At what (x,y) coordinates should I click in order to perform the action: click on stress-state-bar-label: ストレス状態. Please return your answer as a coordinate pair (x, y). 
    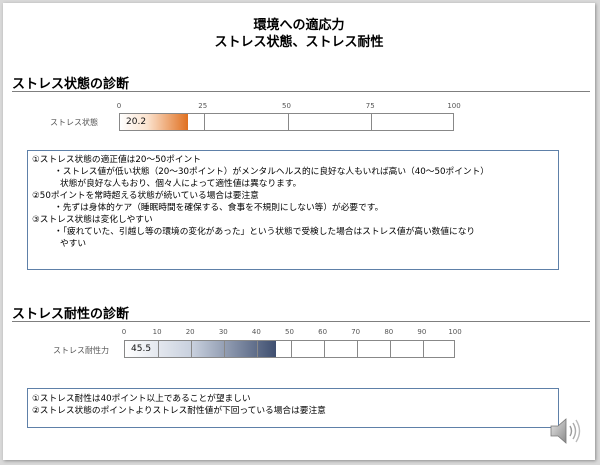
    Looking at the image, I should click on (74, 122).